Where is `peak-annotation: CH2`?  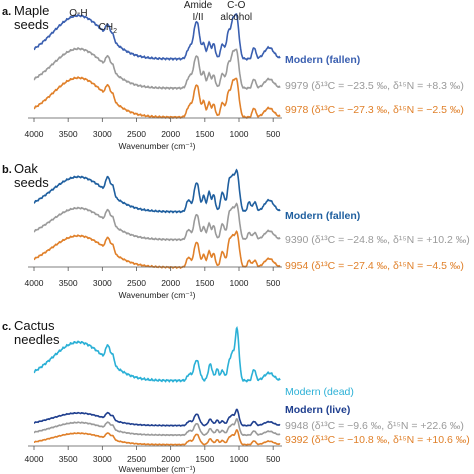
peak-annotation: CH2 is located at coordinates (108, 28).